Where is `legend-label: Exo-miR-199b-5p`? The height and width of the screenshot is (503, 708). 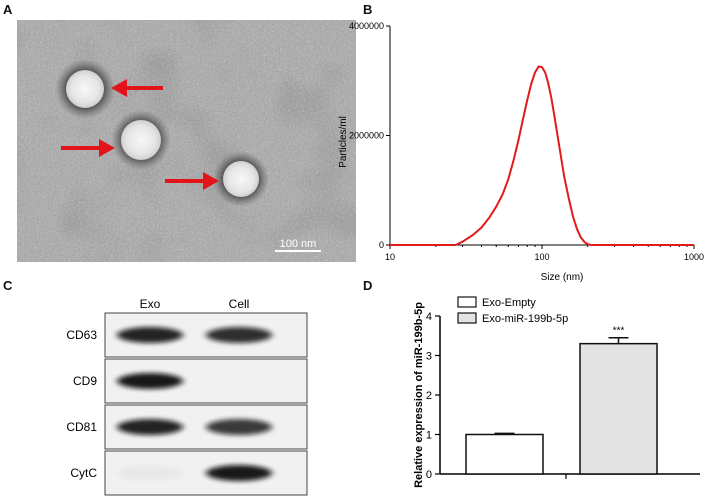 legend-label: Exo-miR-199b-5p is located at coordinates (525, 319).